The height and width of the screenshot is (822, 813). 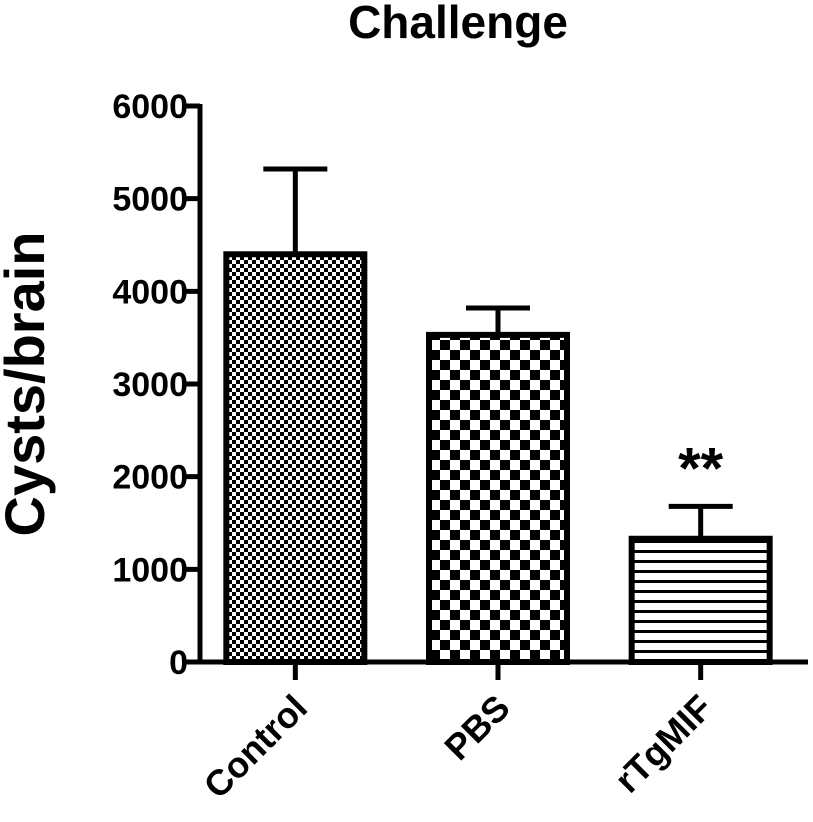 I want to click on significance-marker: **, so click(x=701, y=468).